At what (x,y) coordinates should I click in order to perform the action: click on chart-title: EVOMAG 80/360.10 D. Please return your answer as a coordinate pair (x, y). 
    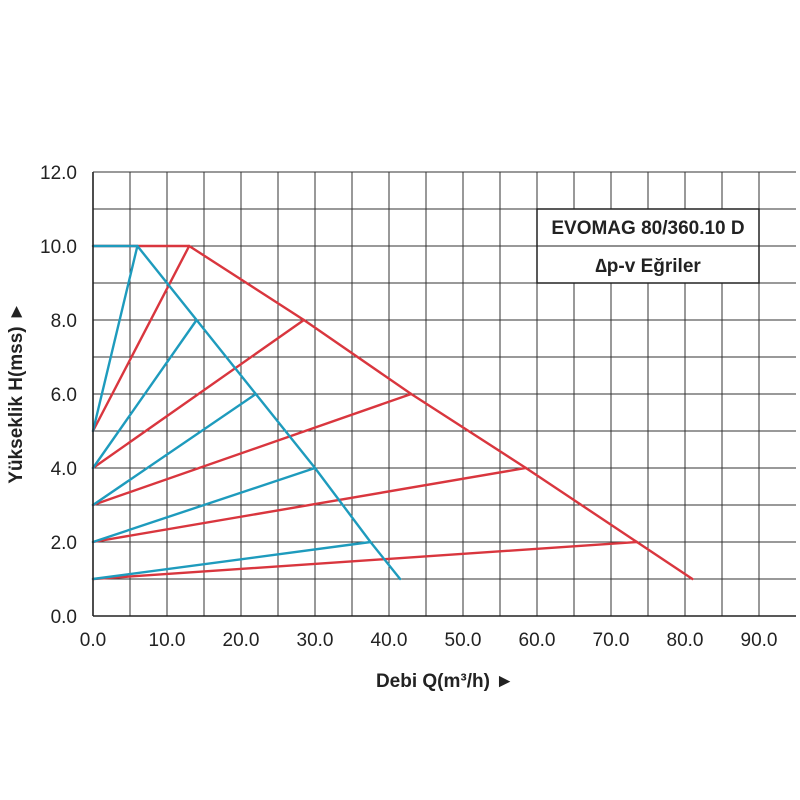
    Looking at the image, I should click on (647, 228).